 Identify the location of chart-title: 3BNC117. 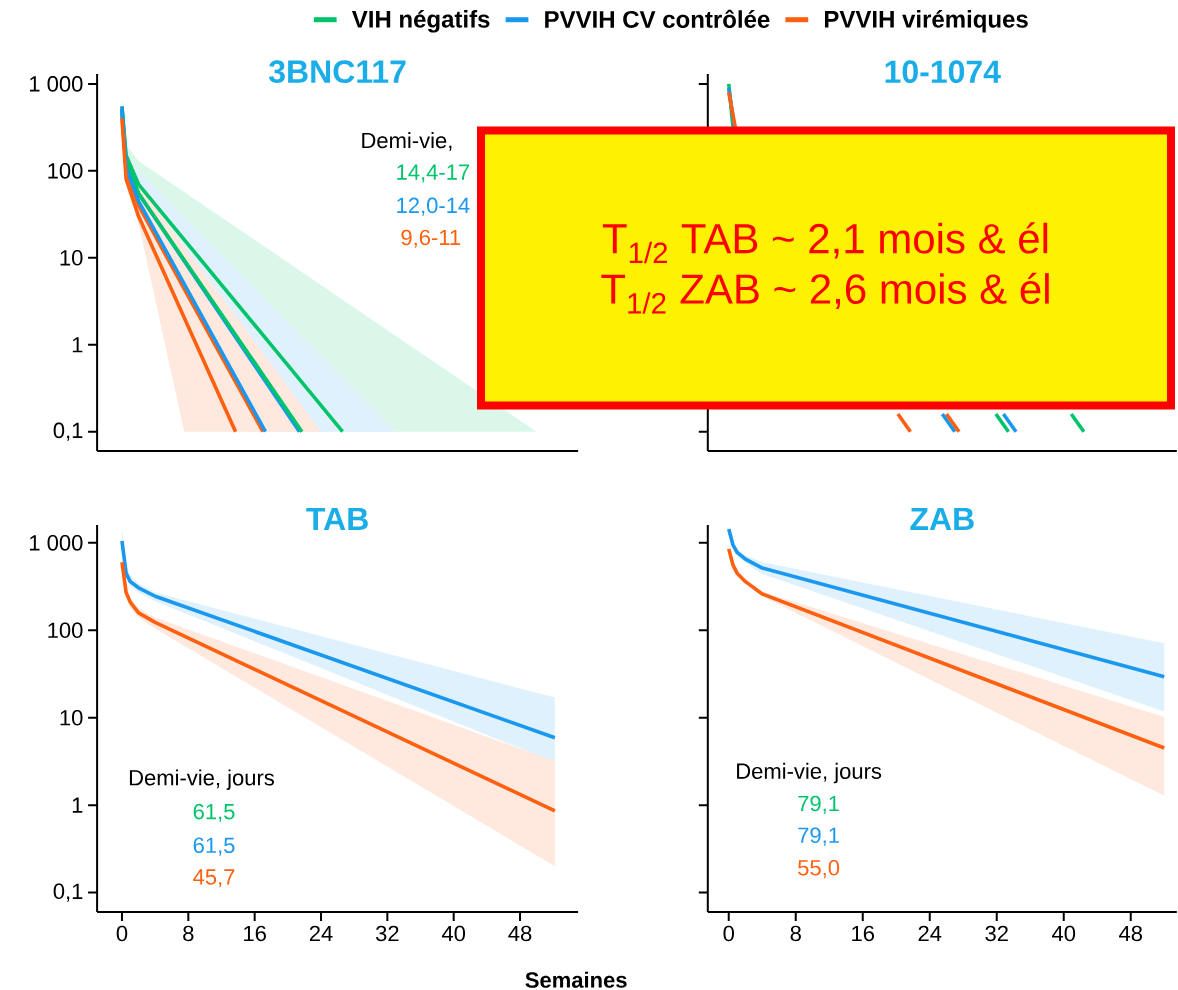
(337, 71).